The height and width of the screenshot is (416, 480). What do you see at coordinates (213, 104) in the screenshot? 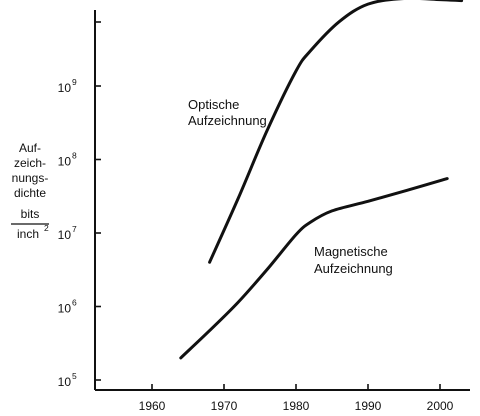
I see `annotation-optische-line-1: Optische` at bounding box center [213, 104].